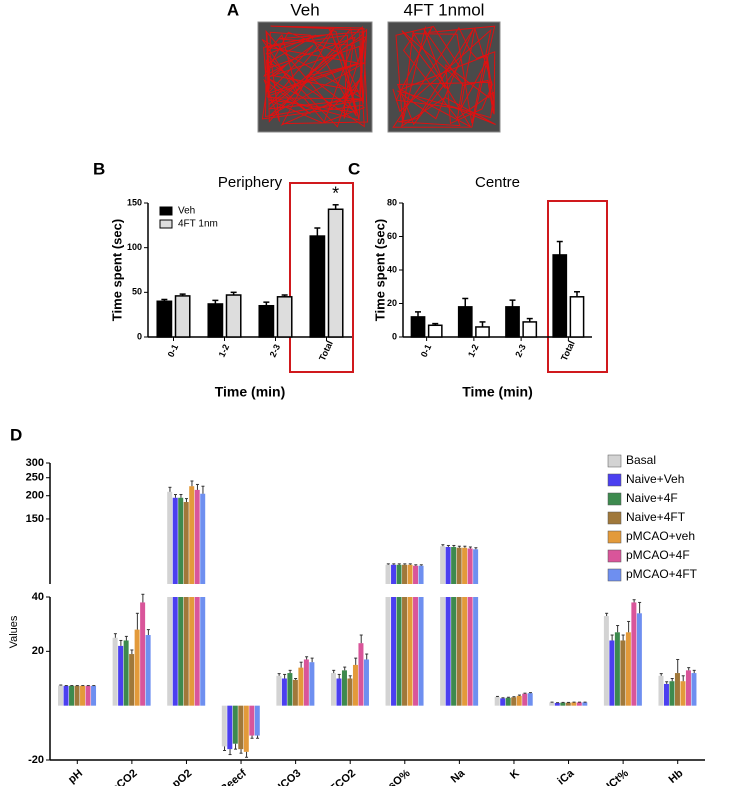 This screenshot has width=744, height=786. What do you see at coordinates (14, 631) in the screenshot?
I see `y-axis-label: Values` at bounding box center [14, 631].